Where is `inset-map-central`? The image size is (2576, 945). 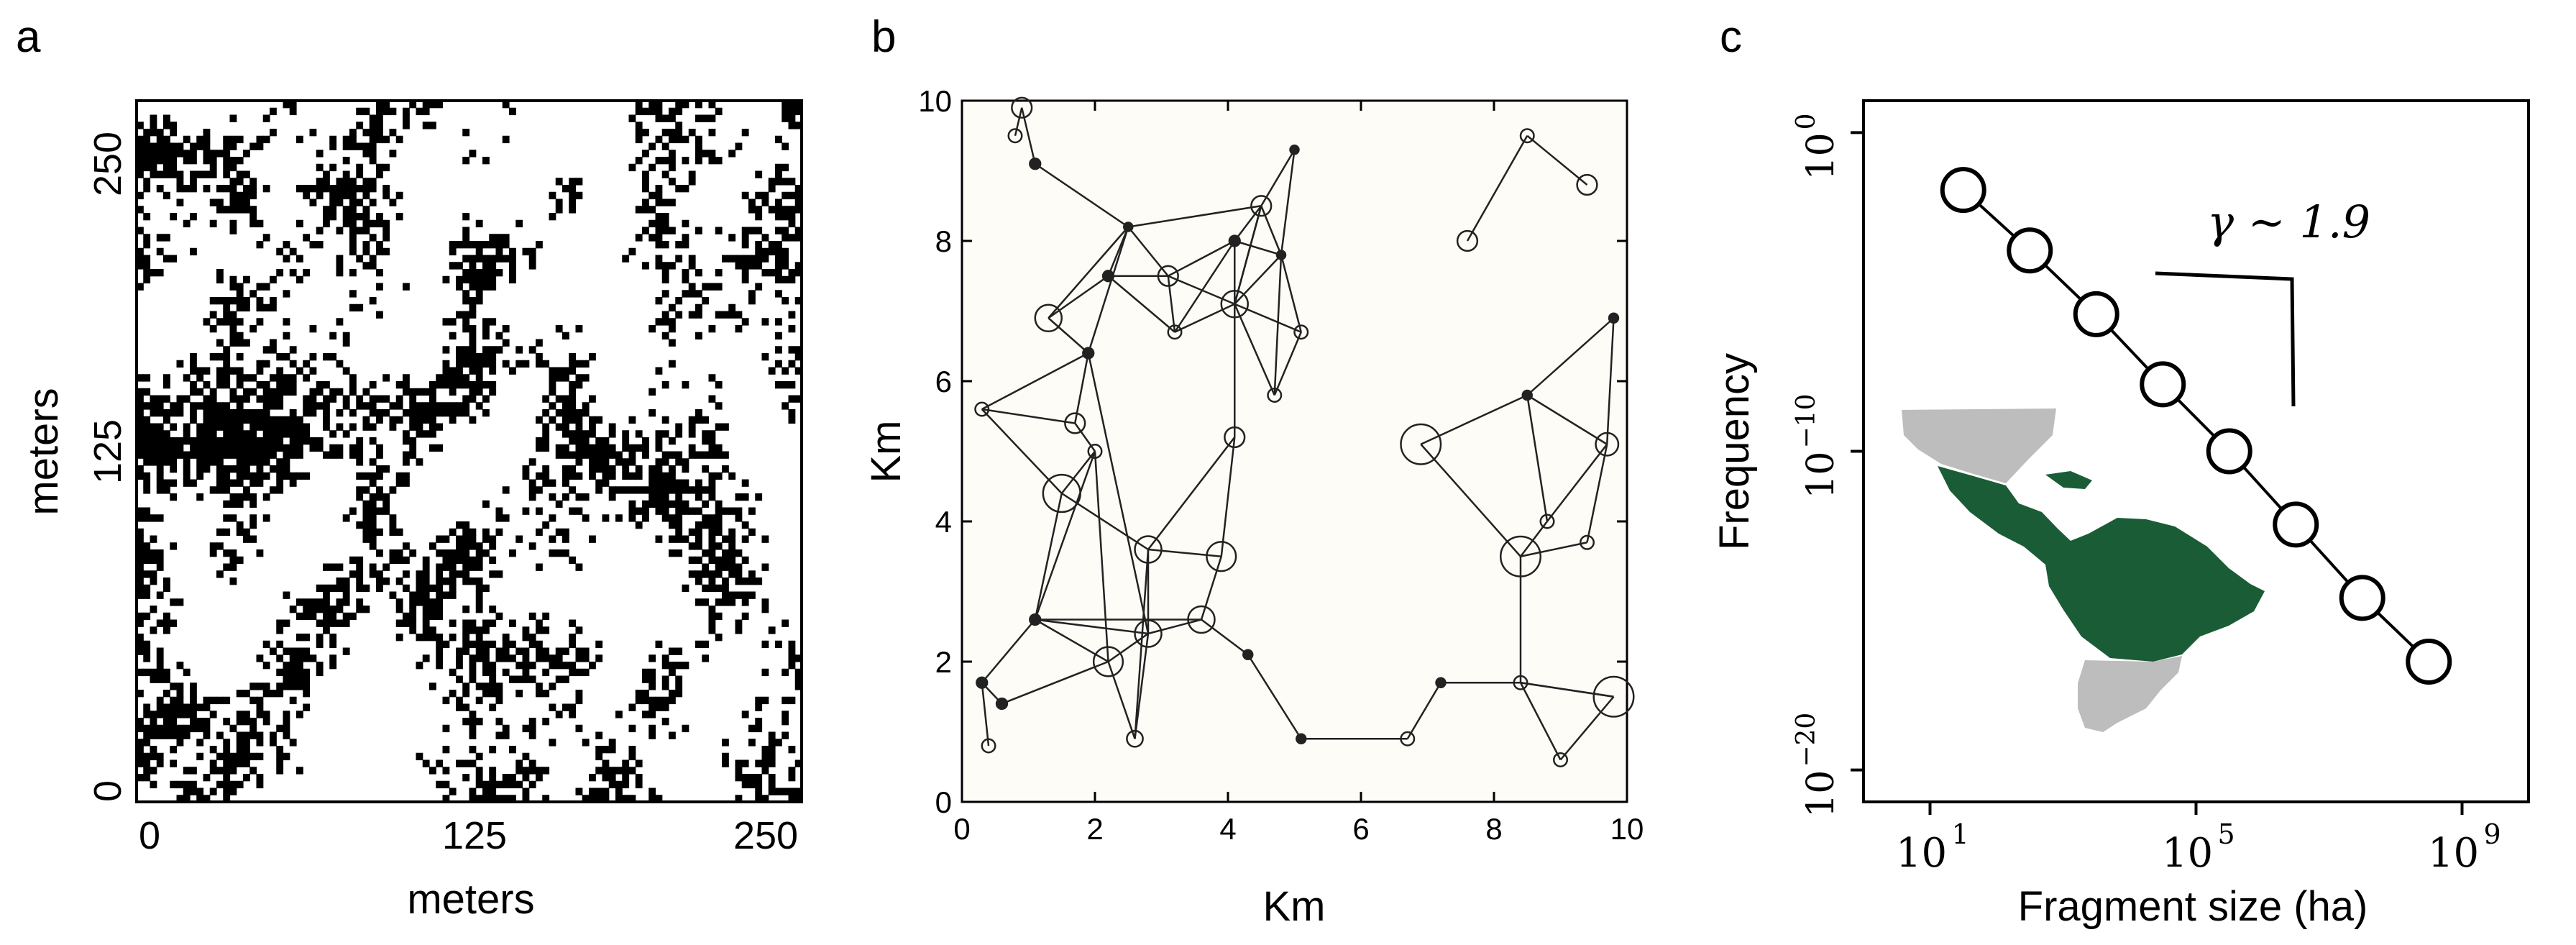
inset-map-central is located at coordinates (2101, 564).